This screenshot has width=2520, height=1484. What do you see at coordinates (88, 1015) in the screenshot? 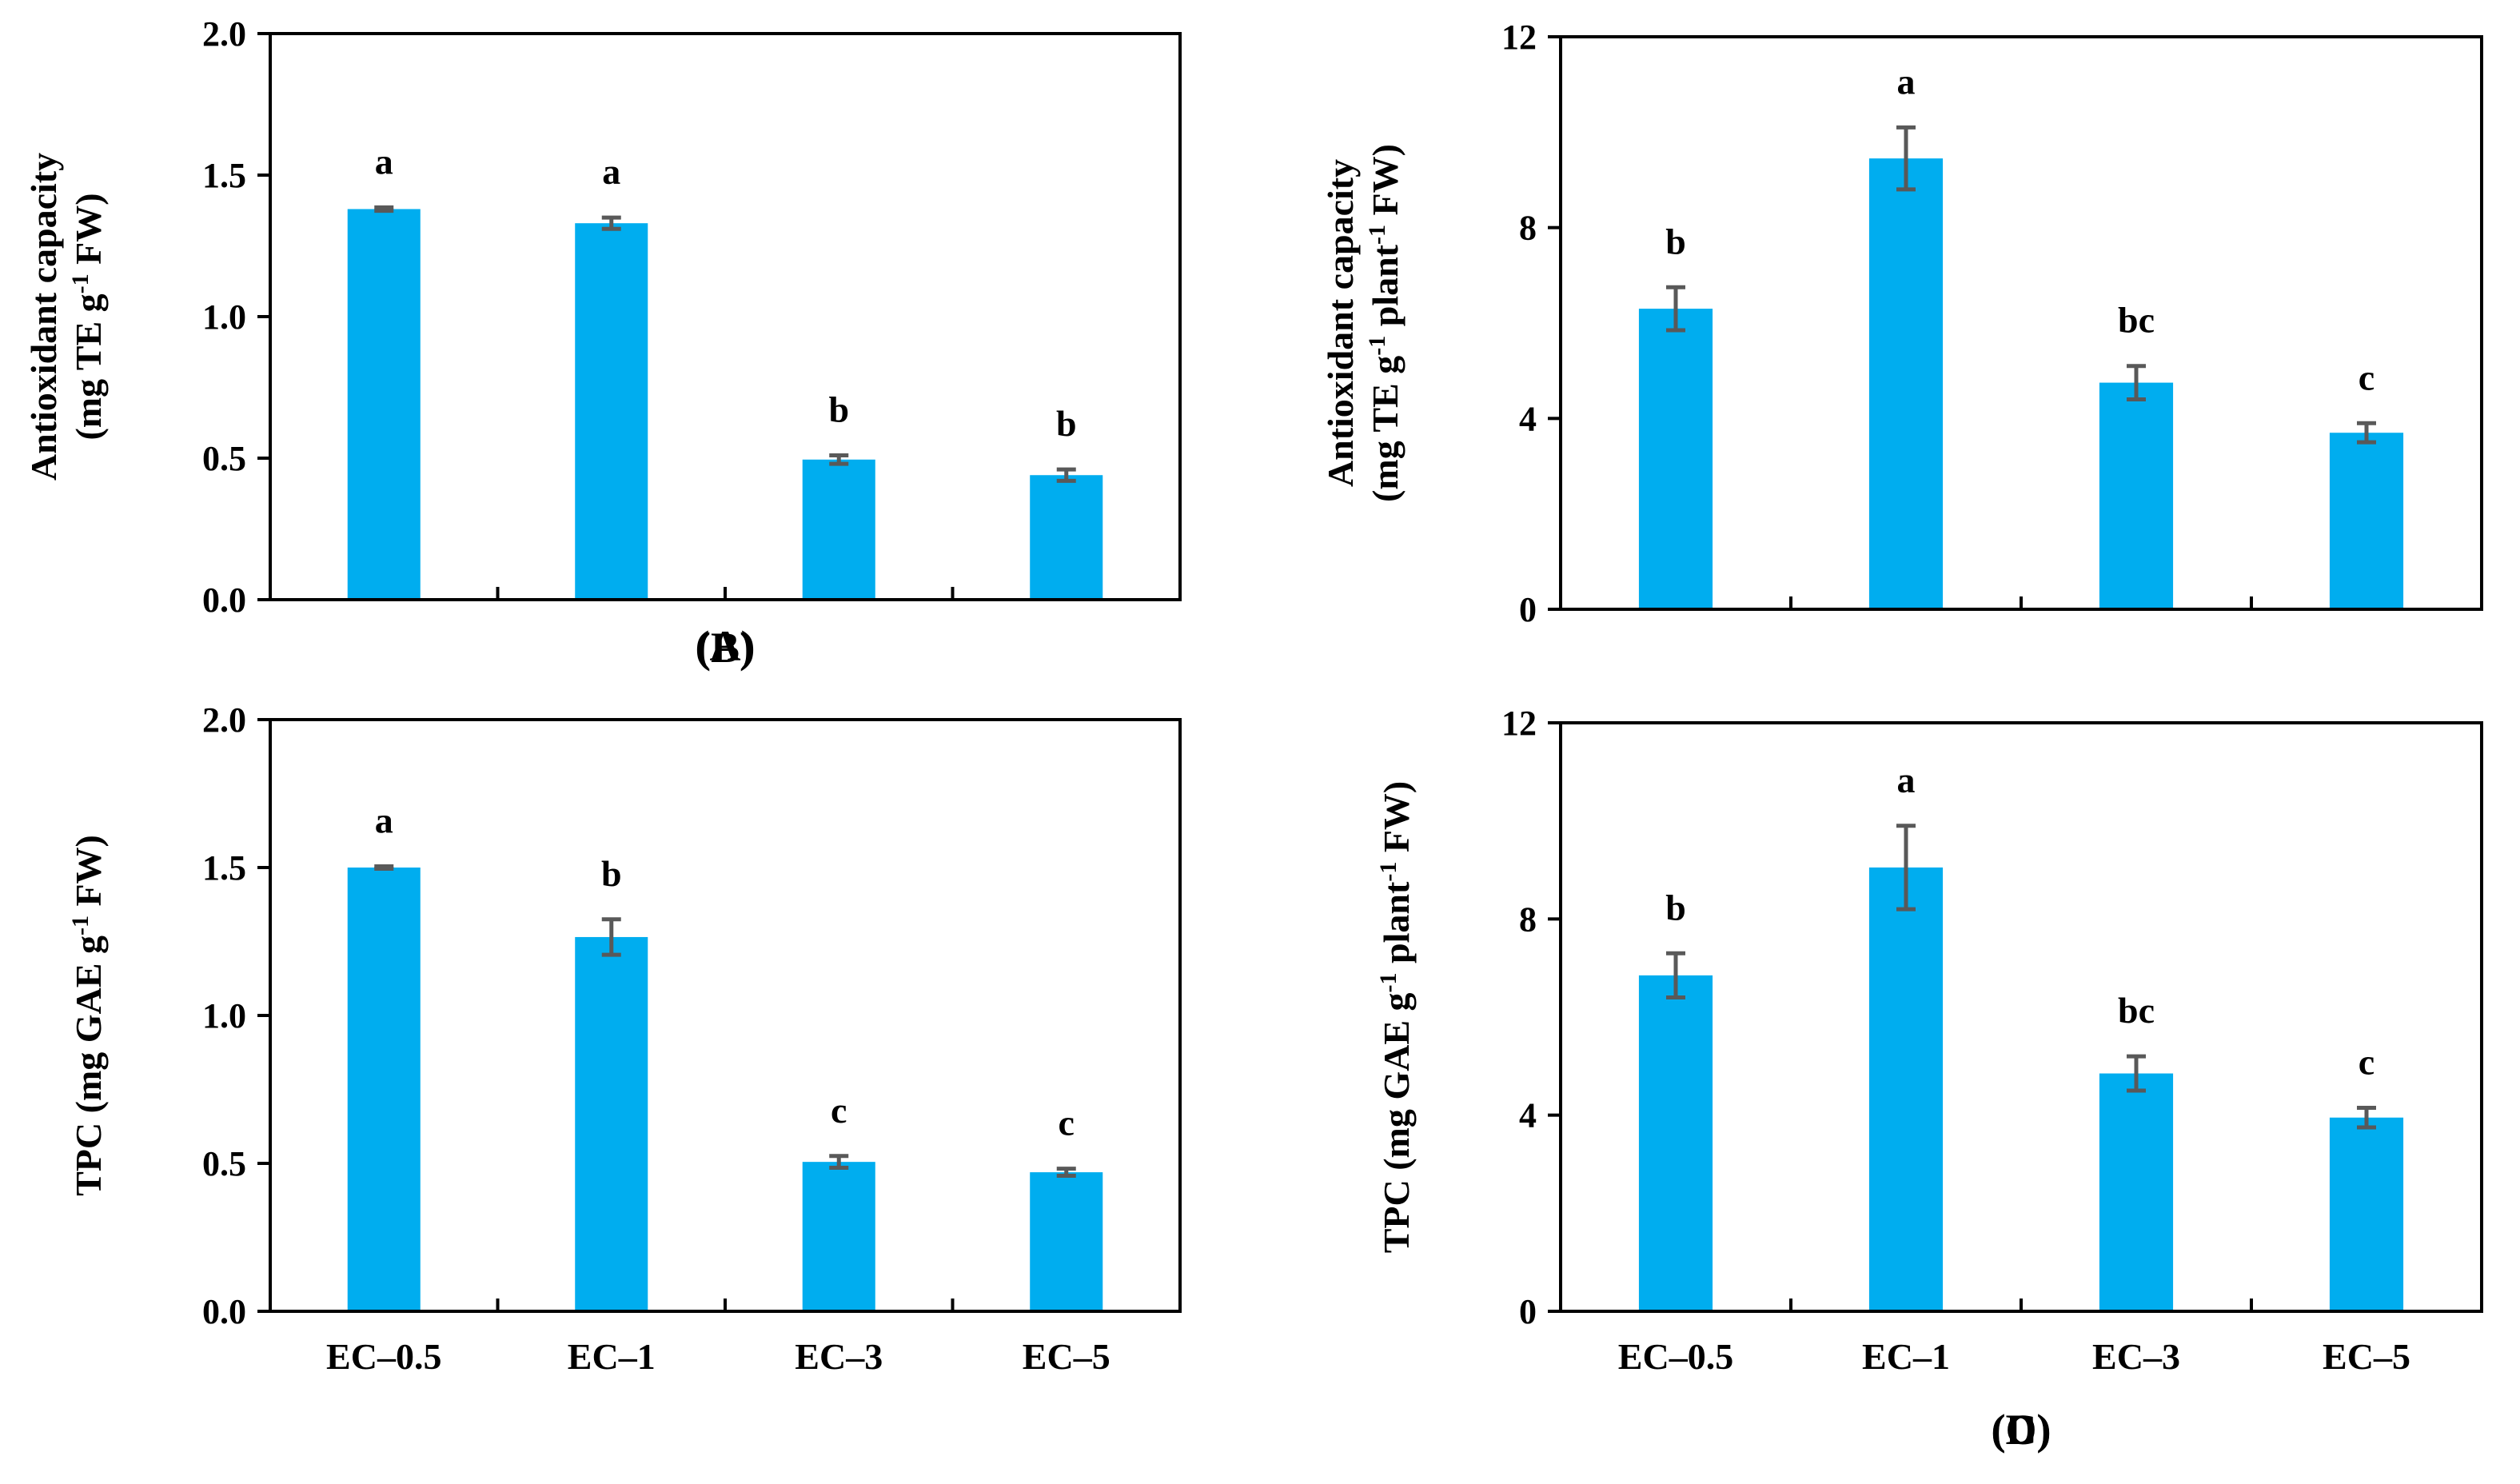
I see `y-axis-label: TPC (mg GAE g-1 FW)` at bounding box center [88, 1015].